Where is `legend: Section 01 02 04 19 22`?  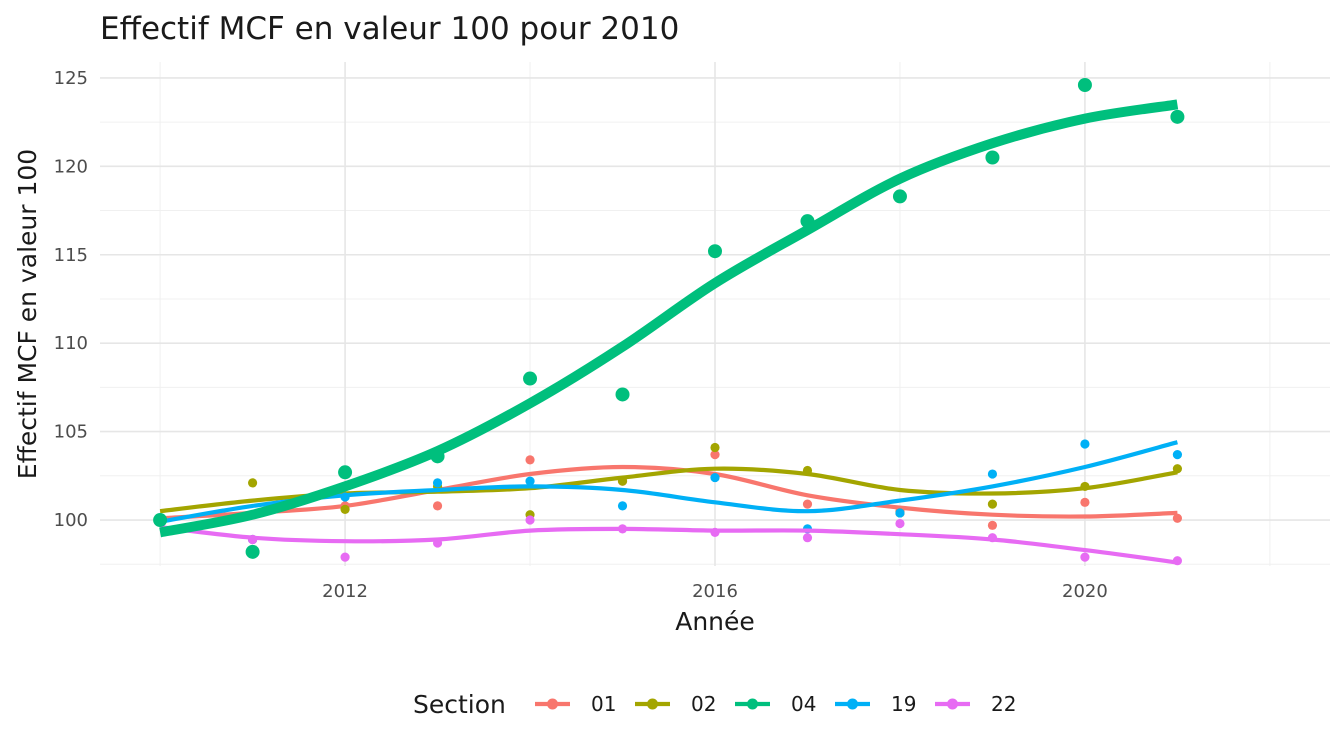
legend: Section 01 02 04 19 22 is located at coordinates (714, 704).